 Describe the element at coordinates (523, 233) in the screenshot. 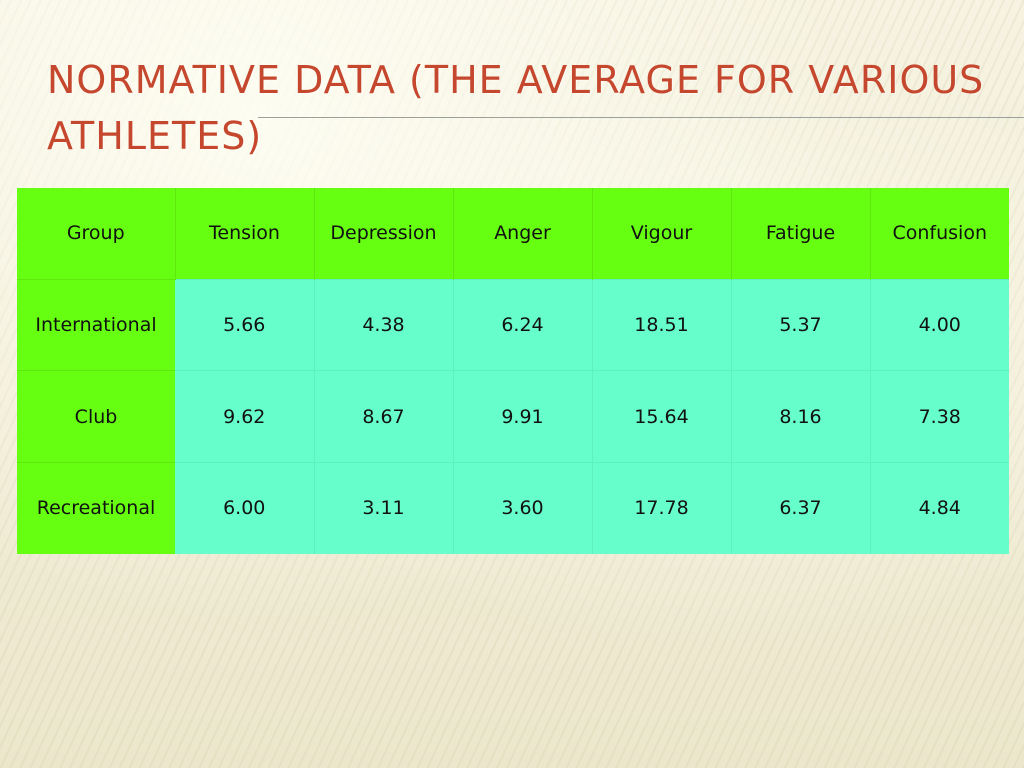

I see `column-header: Anger` at that location.